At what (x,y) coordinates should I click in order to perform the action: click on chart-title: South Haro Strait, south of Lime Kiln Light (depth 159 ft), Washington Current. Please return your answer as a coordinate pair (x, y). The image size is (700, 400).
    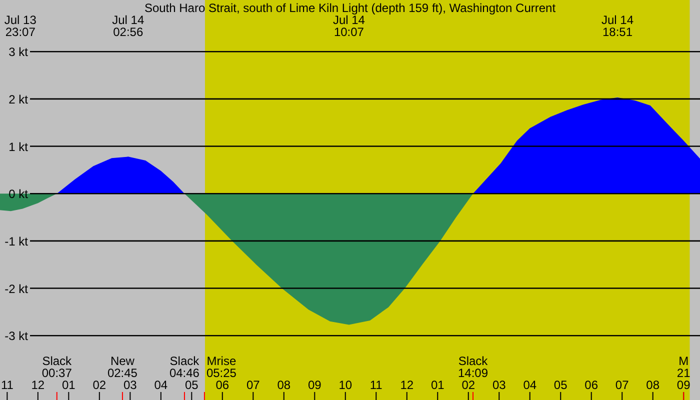
    Looking at the image, I should click on (350, 8).